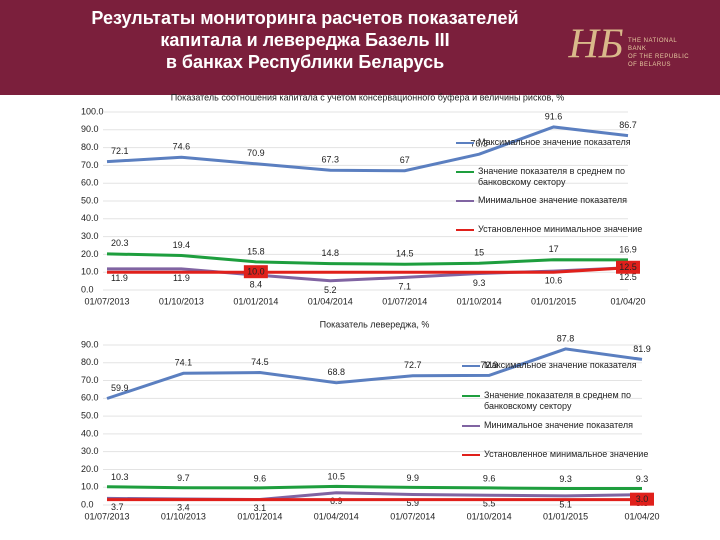 Image resolution: width=720 pixels, height=540 pixels. I want to click on value-label: 10.5, so click(337, 477).